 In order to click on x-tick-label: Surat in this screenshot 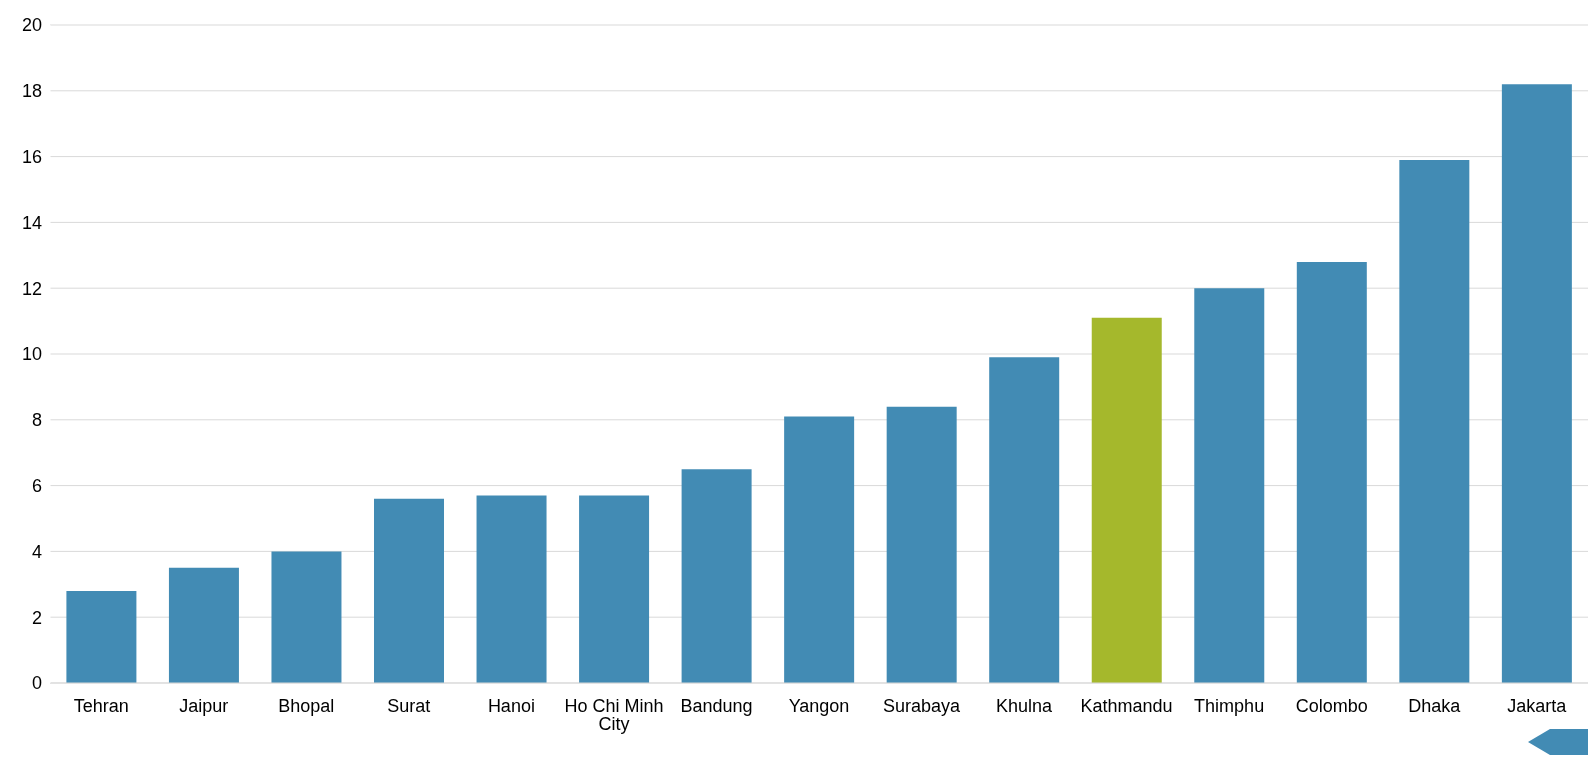, I will do `click(409, 705)`.